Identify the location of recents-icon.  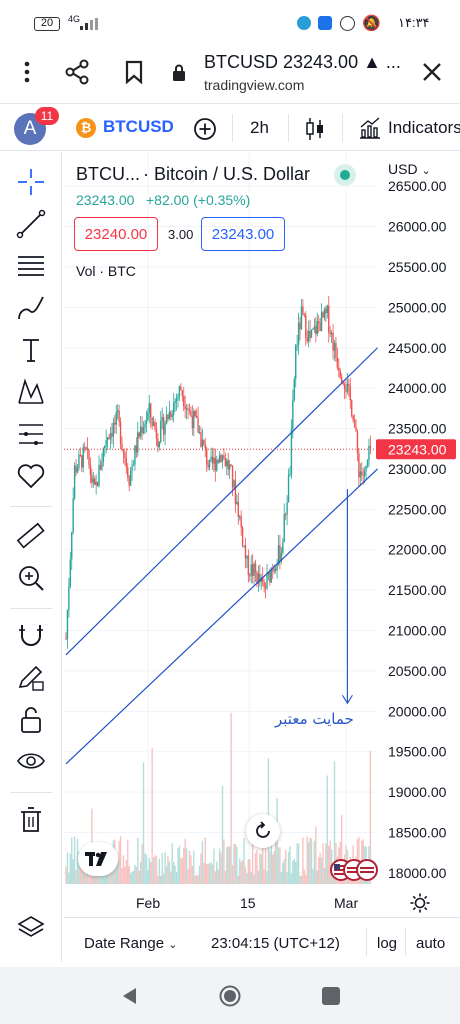
(331, 996).